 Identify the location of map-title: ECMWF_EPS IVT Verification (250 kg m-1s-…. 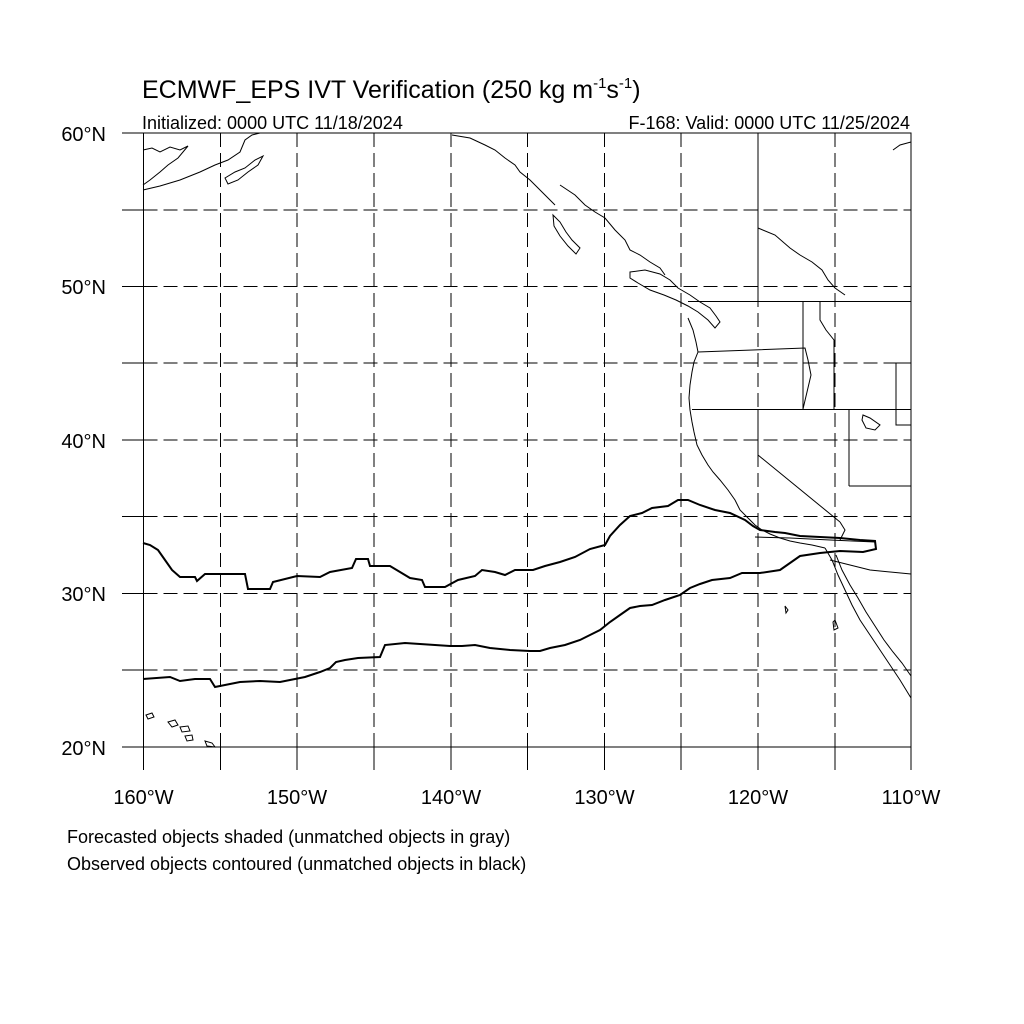
(391, 89).